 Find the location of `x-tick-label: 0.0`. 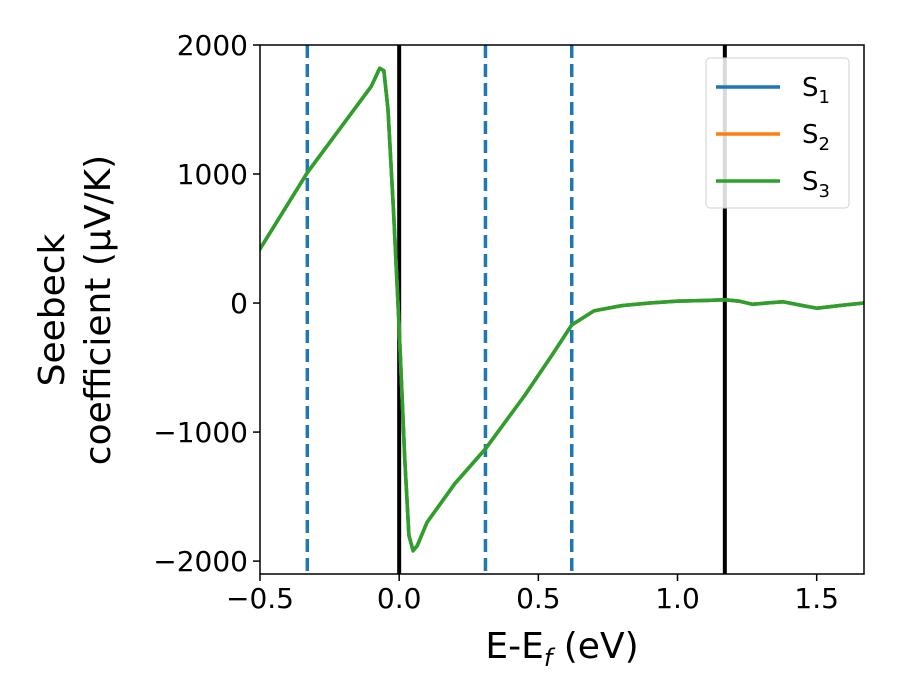

x-tick-label: 0.0 is located at coordinates (399, 598).